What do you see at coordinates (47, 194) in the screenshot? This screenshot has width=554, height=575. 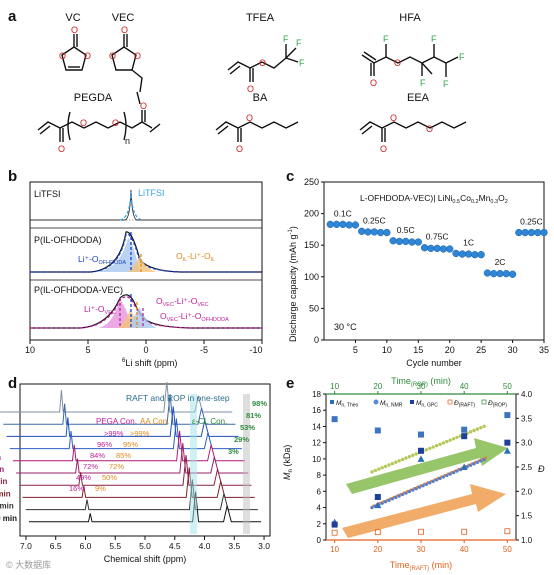 I see `trace-label-litfsi: LiTFSI` at bounding box center [47, 194].